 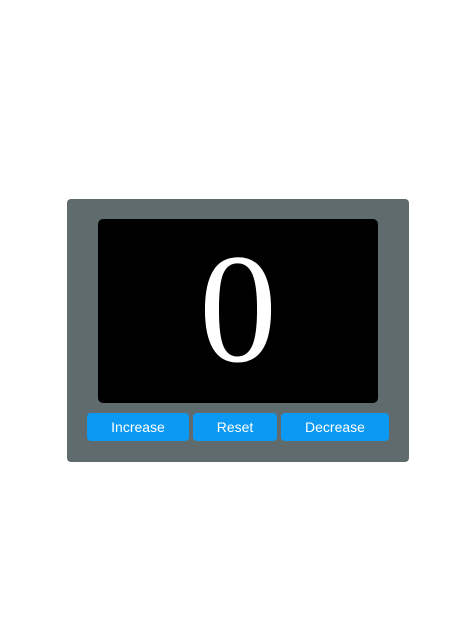 I want to click on counter-value: 0, so click(x=238, y=308).